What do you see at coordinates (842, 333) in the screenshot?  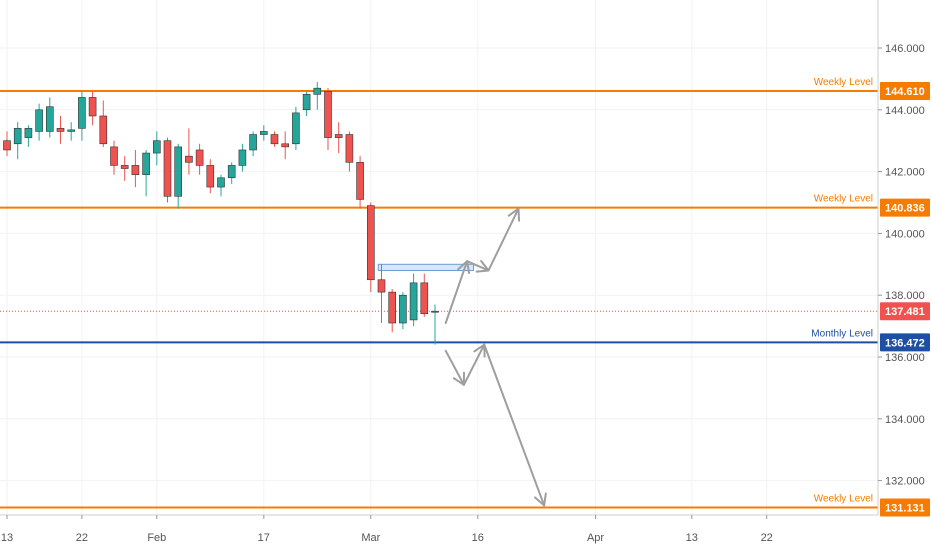 I see `monthly-level-label: Monthly Level` at bounding box center [842, 333].